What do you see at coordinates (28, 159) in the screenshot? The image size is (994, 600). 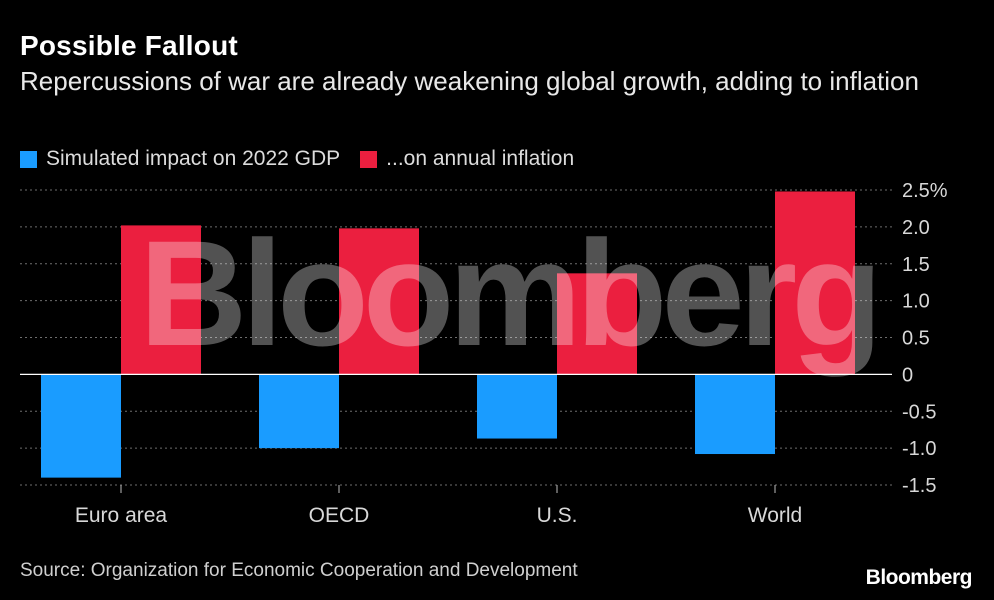 I see `legend-swatch-gdp` at bounding box center [28, 159].